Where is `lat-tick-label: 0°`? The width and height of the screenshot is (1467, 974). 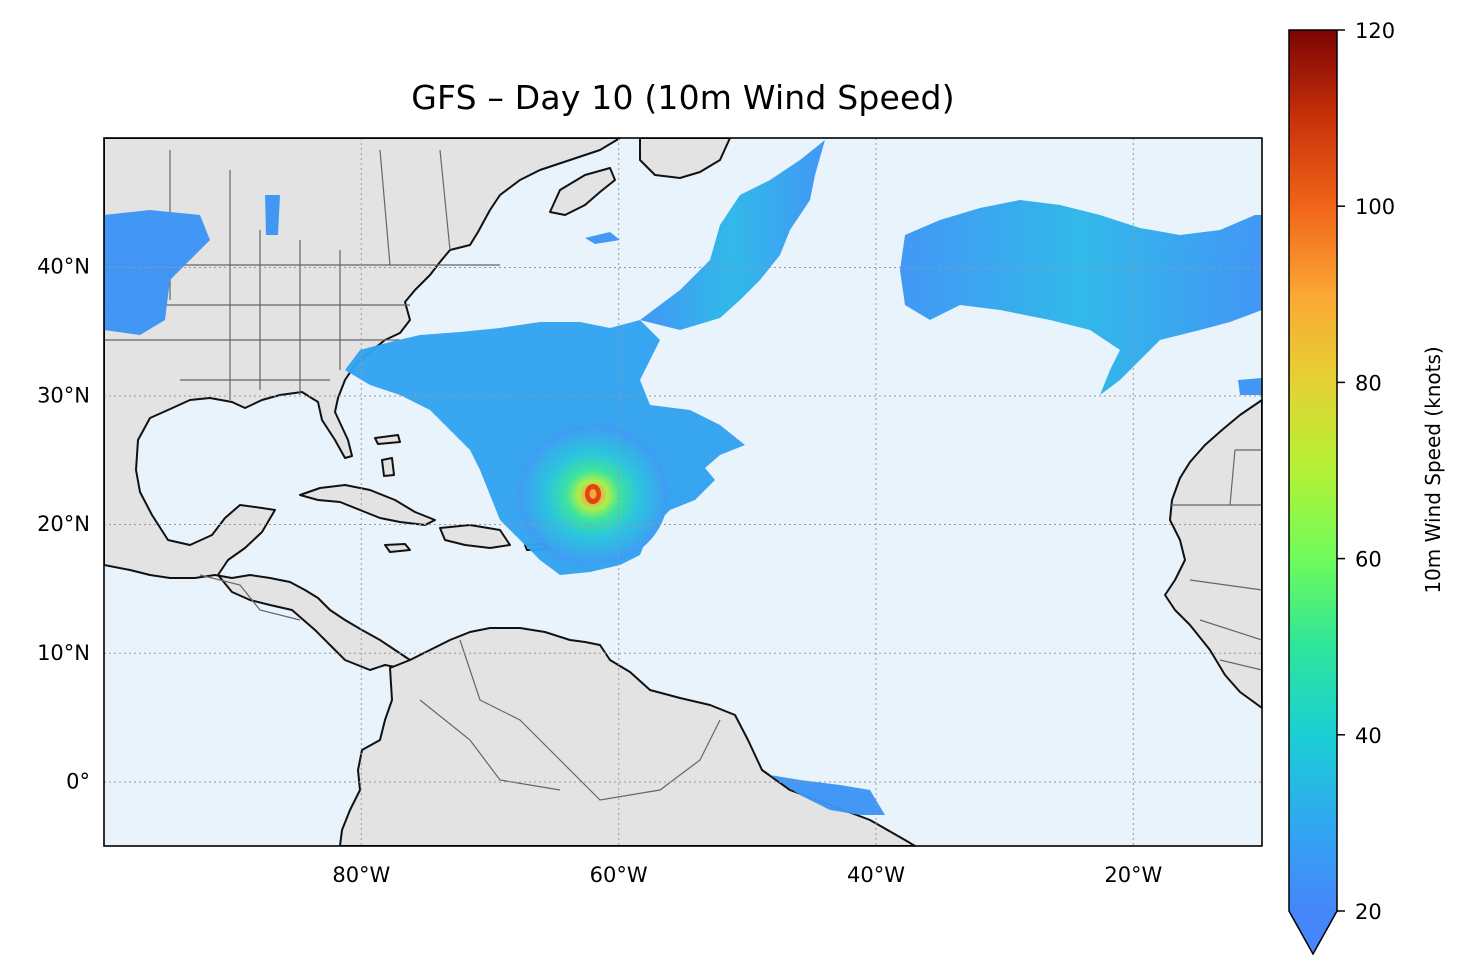 lat-tick-label: 0° is located at coordinates (78, 782).